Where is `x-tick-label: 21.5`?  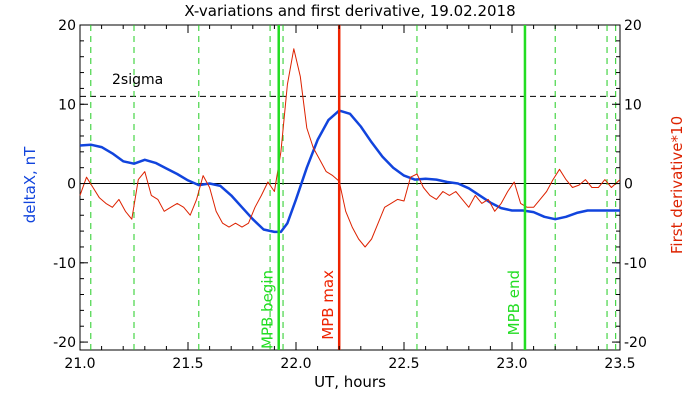 x-tick-label: 21.5 is located at coordinates (187, 364).